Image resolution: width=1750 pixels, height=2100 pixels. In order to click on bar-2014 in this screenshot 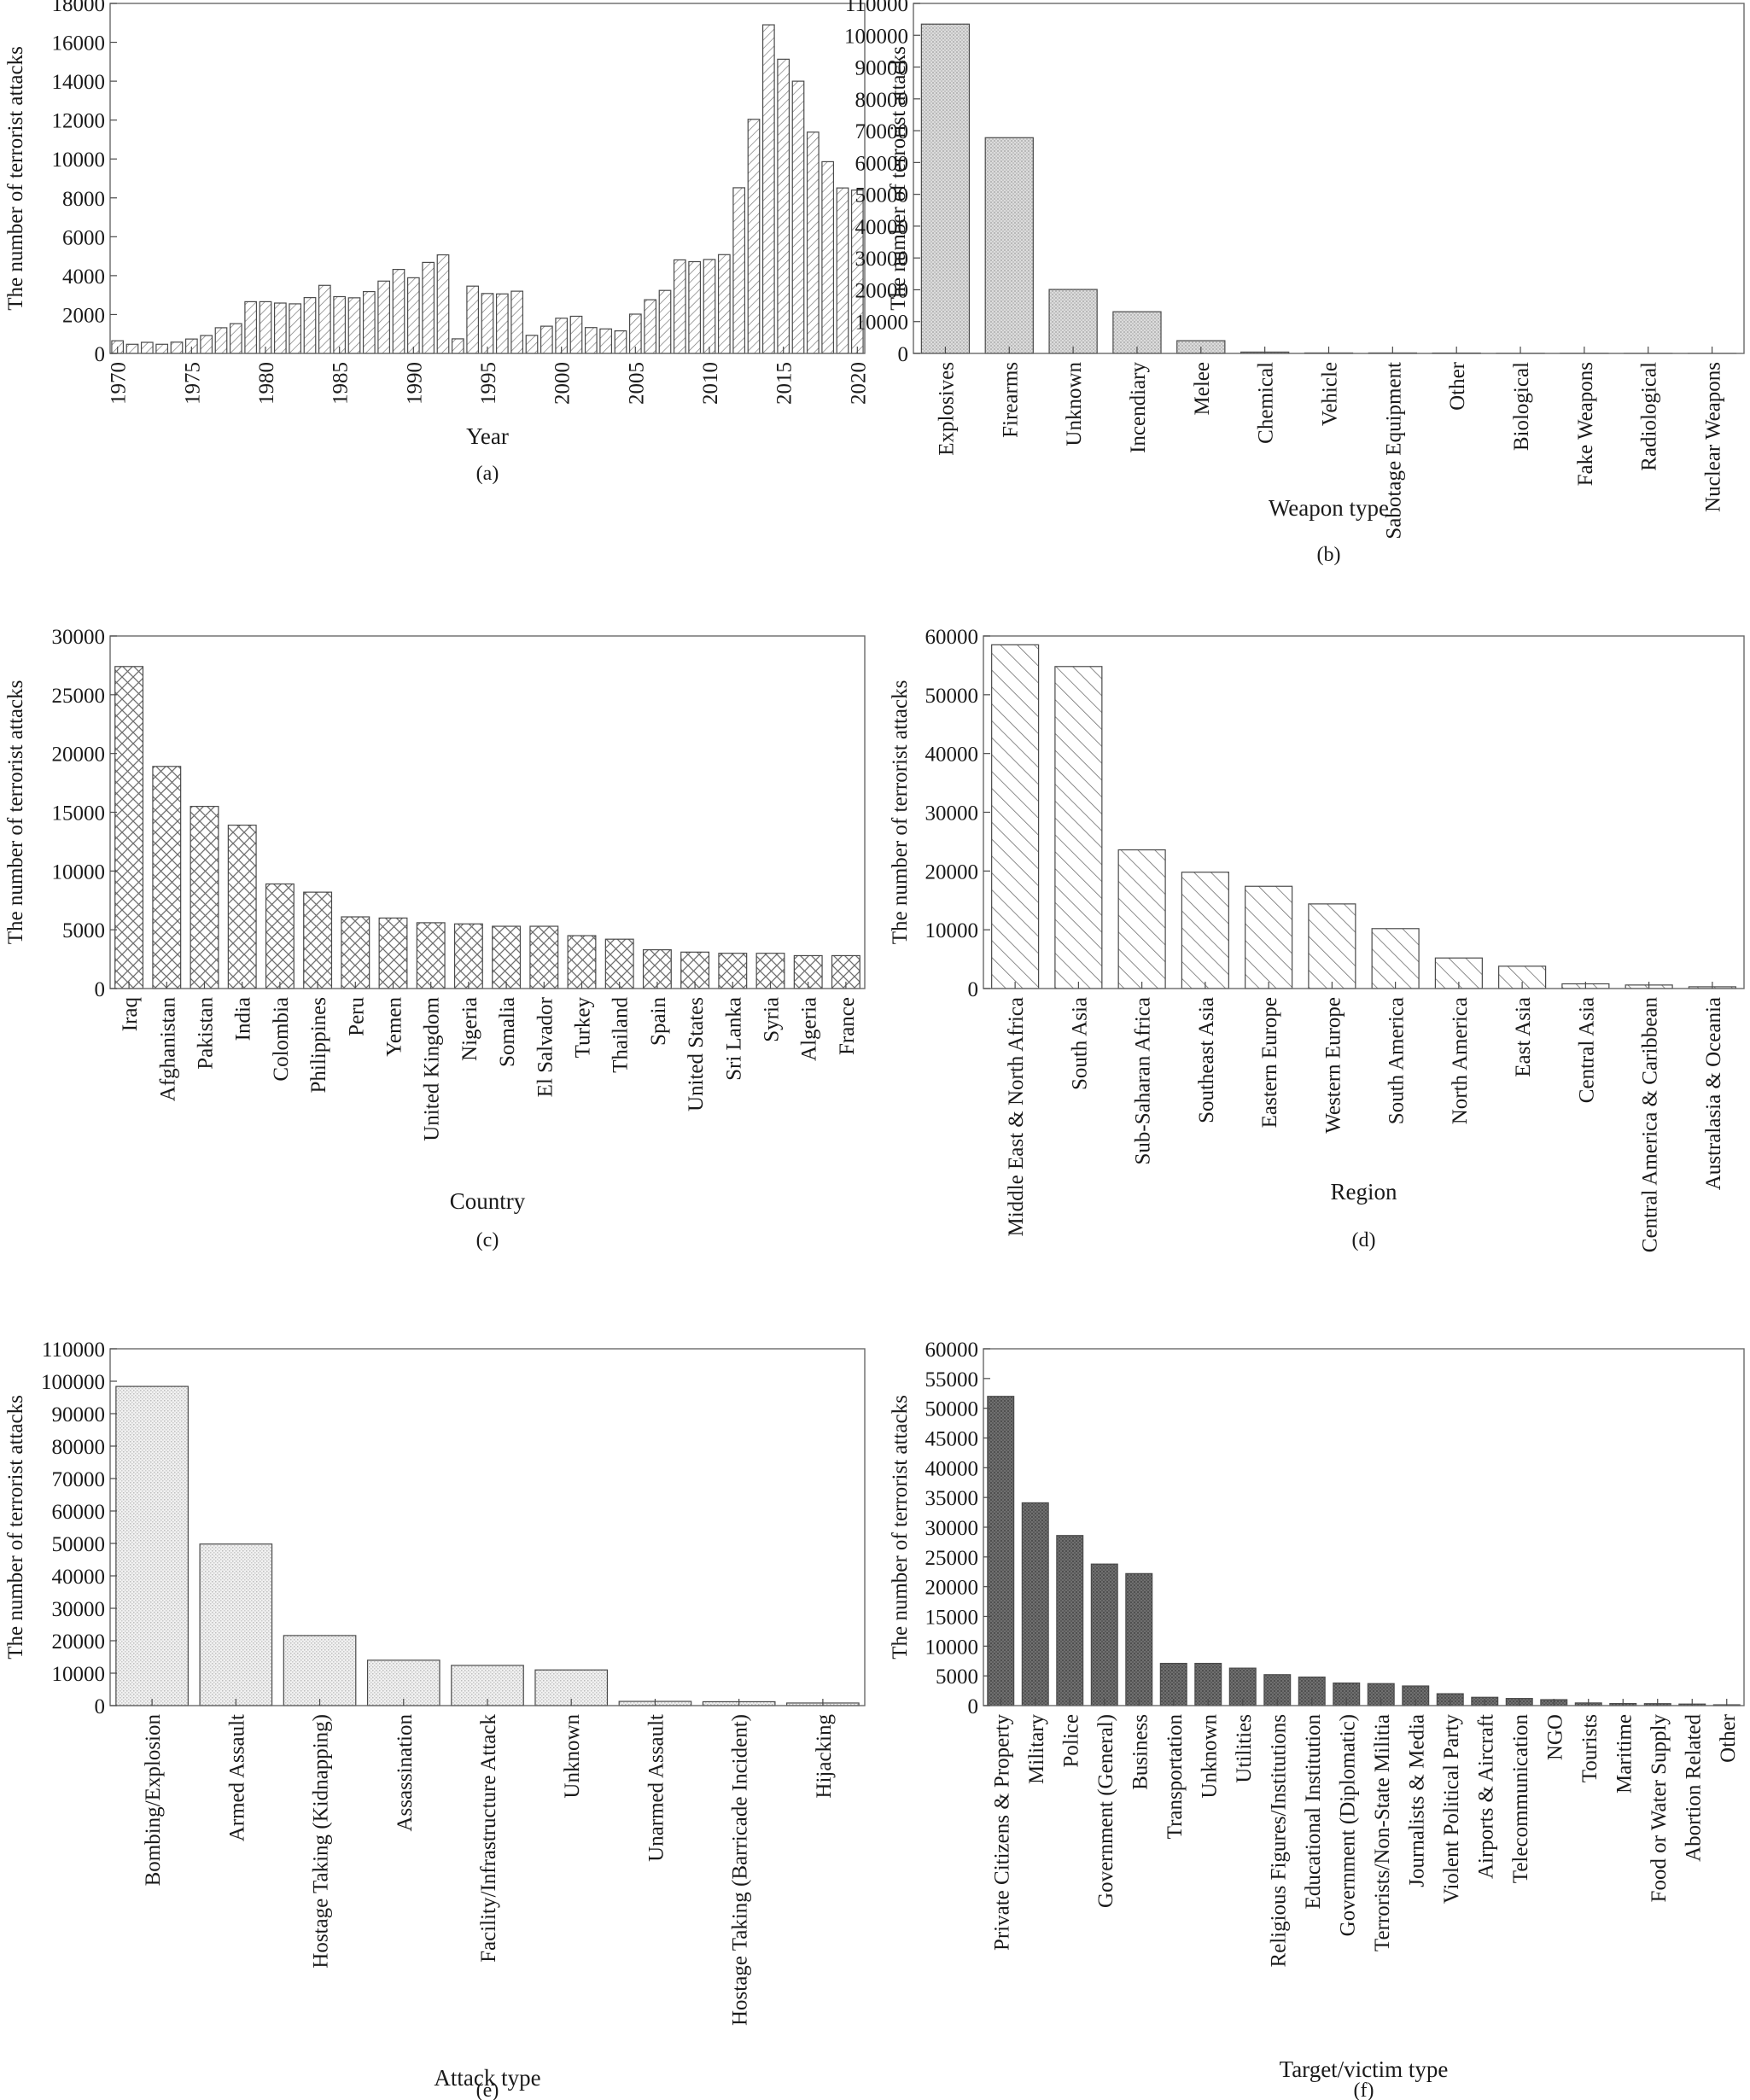, I will do `click(768, 189)`.